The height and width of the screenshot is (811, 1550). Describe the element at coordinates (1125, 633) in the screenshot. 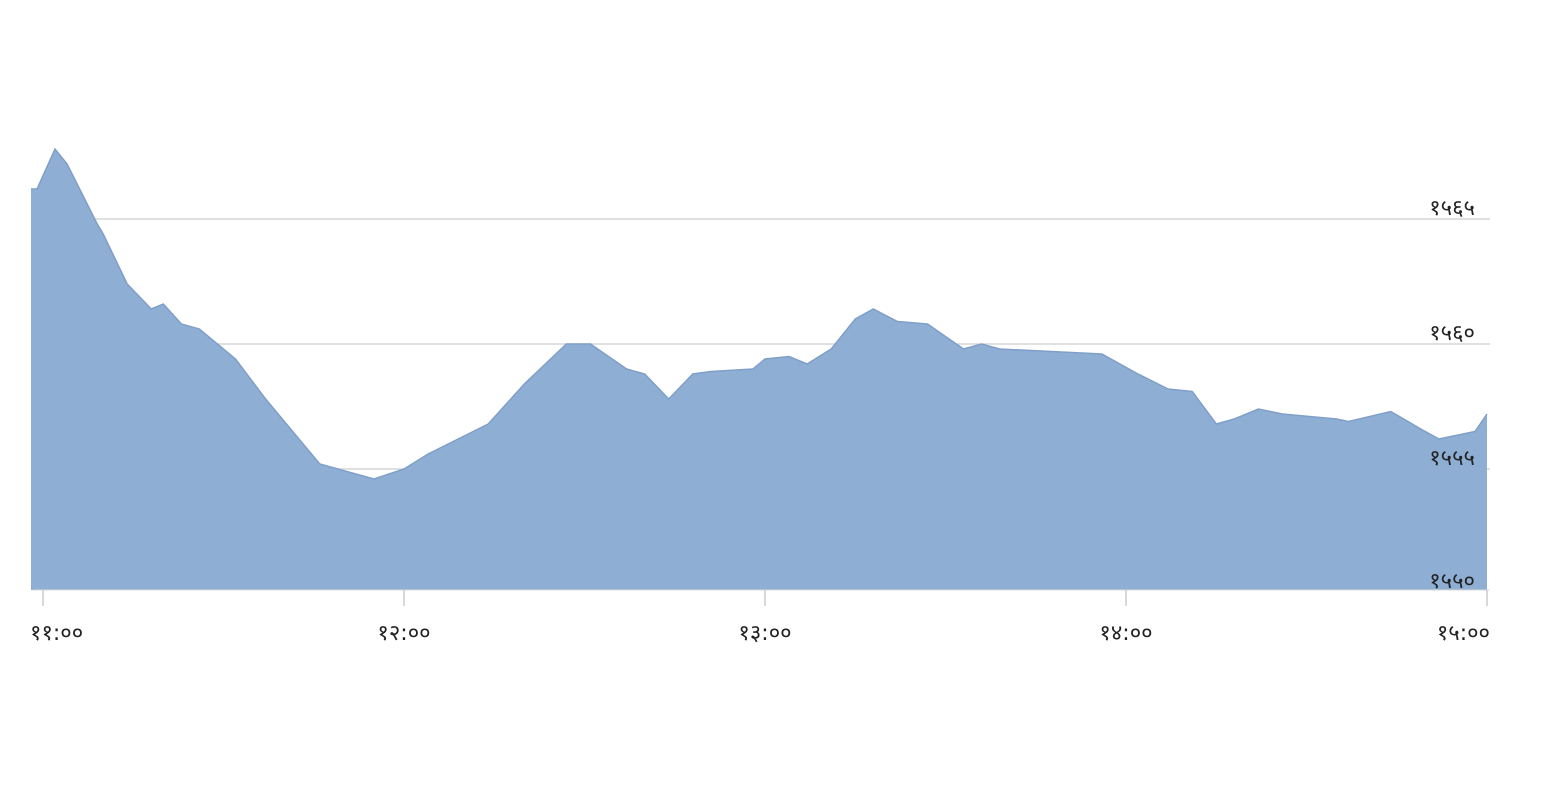

I see `x-tick-label: १४:००` at that location.